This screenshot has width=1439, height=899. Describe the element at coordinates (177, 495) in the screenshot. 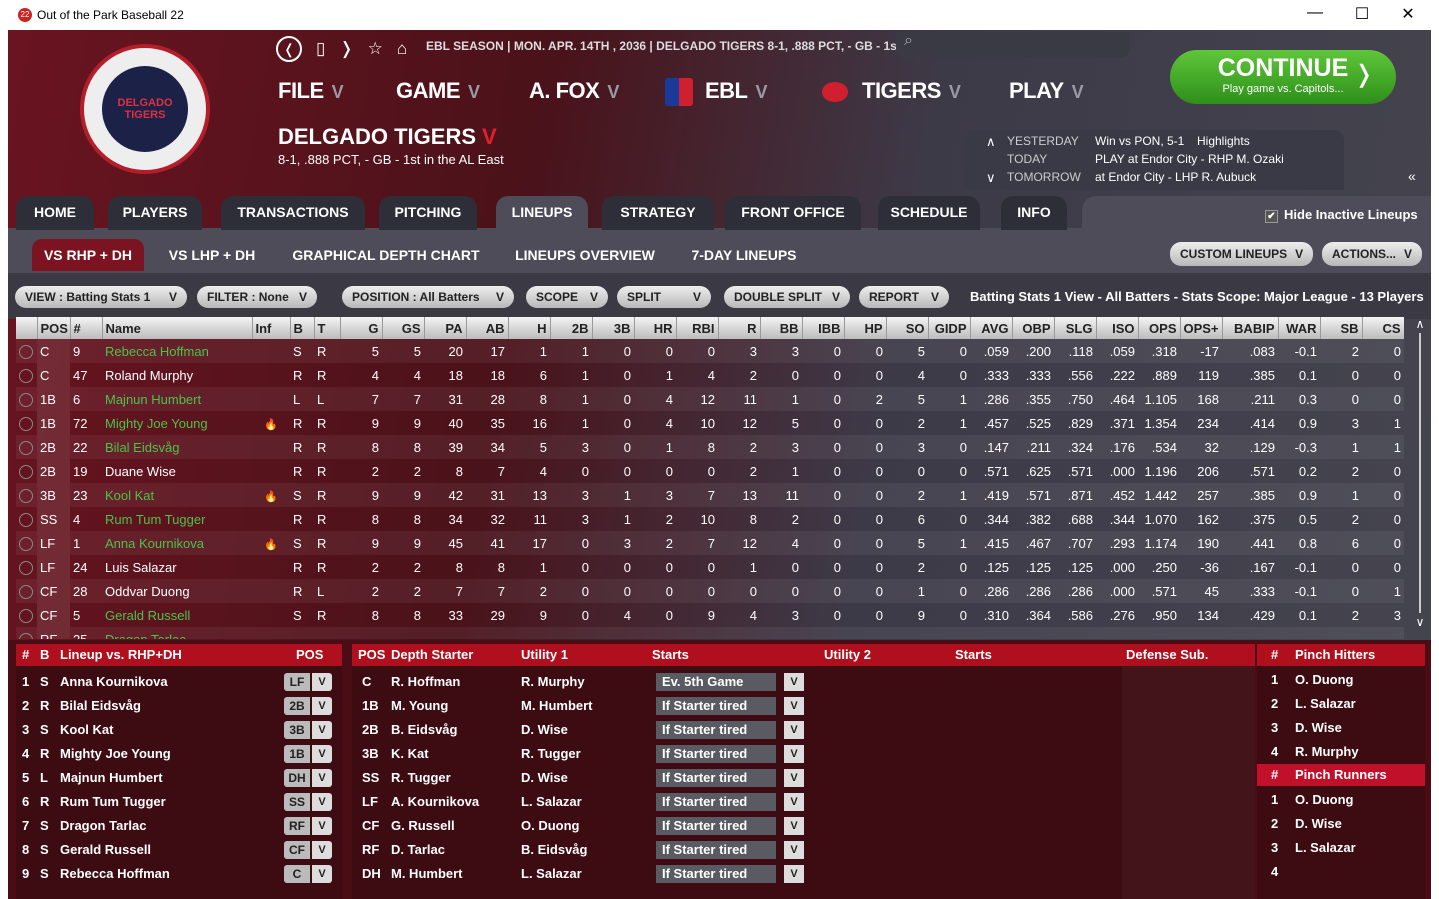

I see `player-name: Kool Kat` at that location.